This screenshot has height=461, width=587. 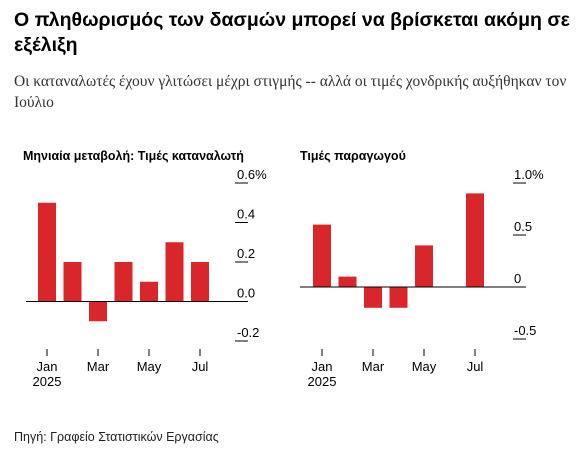 What do you see at coordinates (116, 437) in the screenshot?
I see `source-note: Πηγή: Γραφείο Στατιστικών Εργασίας` at bounding box center [116, 437].